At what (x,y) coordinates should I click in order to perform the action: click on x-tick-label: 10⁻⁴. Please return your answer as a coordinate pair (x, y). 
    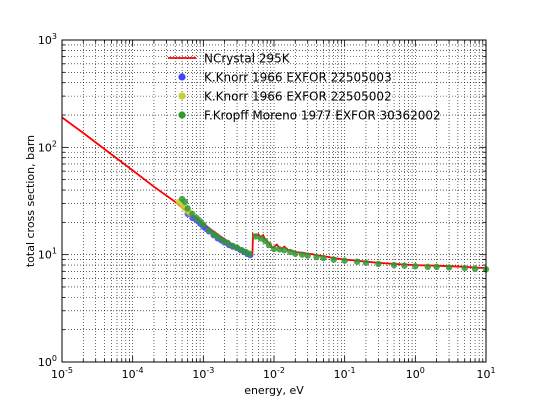
    Looking at the image, I should click on (133, 373).